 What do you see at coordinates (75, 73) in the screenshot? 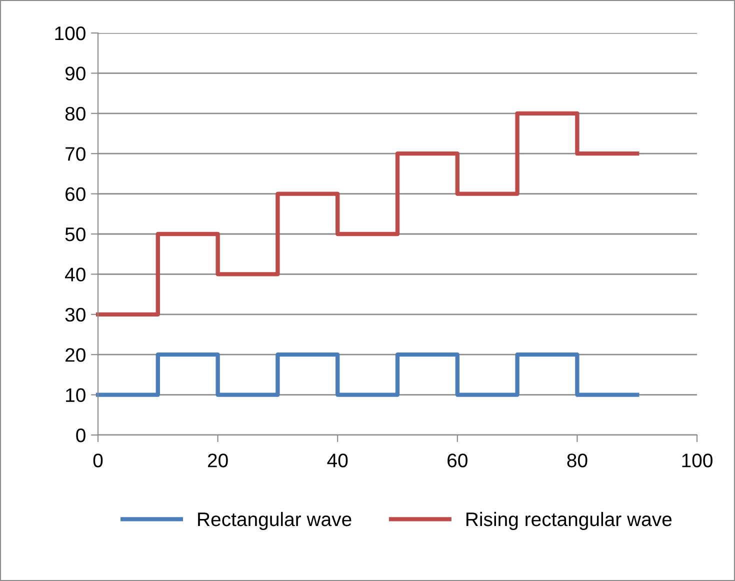
I see `y-tick-label: 90` at bounding box center [75, 73].